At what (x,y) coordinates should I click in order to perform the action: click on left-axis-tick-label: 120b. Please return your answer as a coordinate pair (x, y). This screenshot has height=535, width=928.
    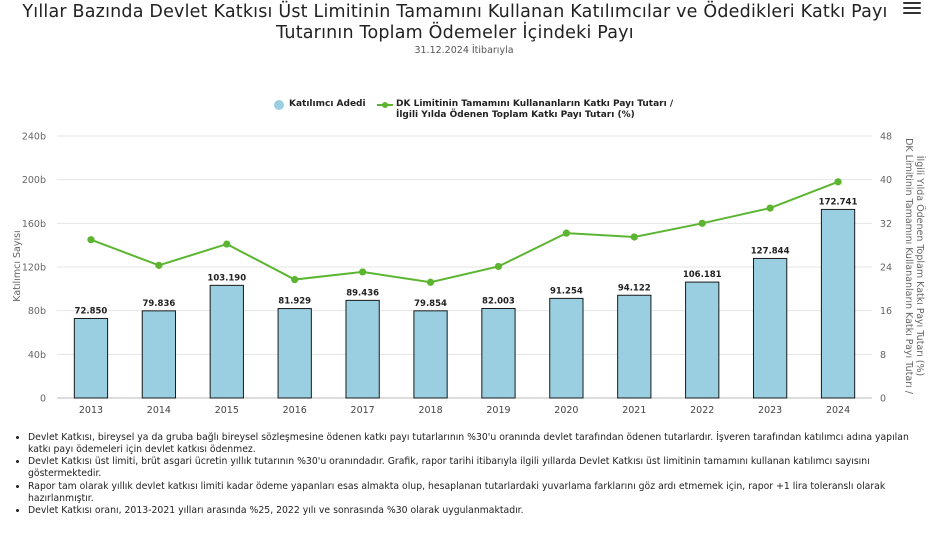
    Looking at the image, I should click on (34, 268).